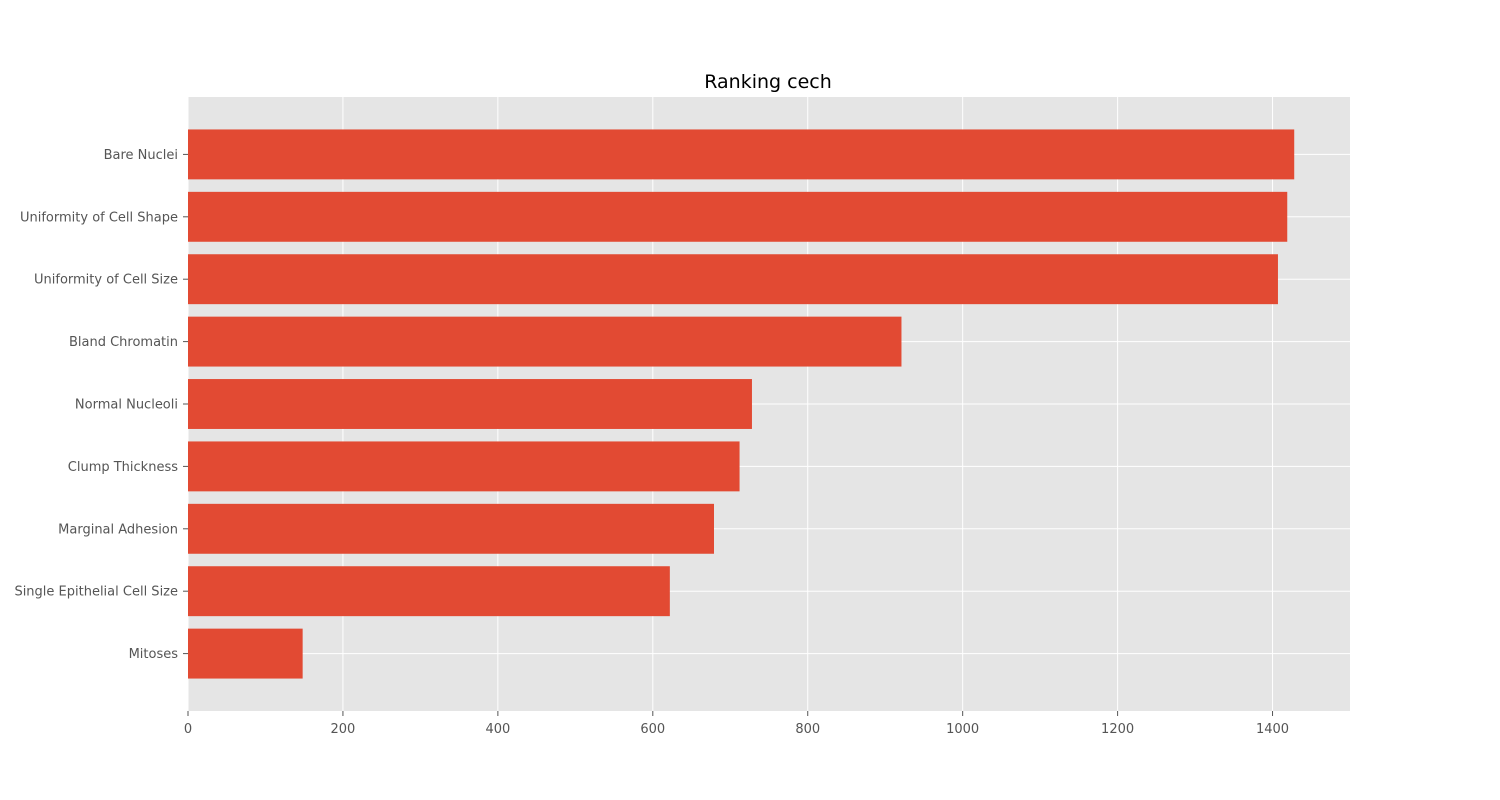 The image size is (1500, 800). I want to click on x-axis: 0 200 400 600 800 1000 1200 1400, so click(736, 724).